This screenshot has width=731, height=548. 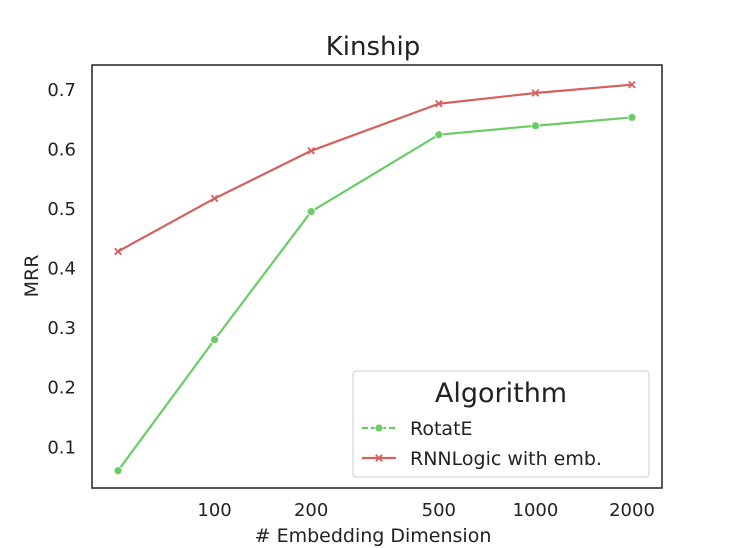 I want to click on x-axis: 100 200 500 1000 2000, so click(x=426, y=510).